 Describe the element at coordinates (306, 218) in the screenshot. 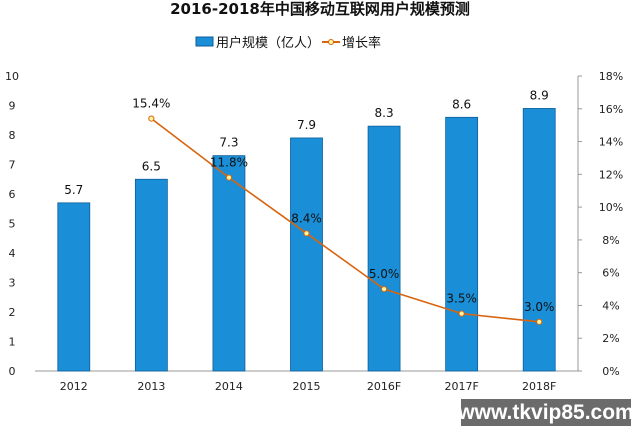

I see `line-value-label: 8.4%` at that location.